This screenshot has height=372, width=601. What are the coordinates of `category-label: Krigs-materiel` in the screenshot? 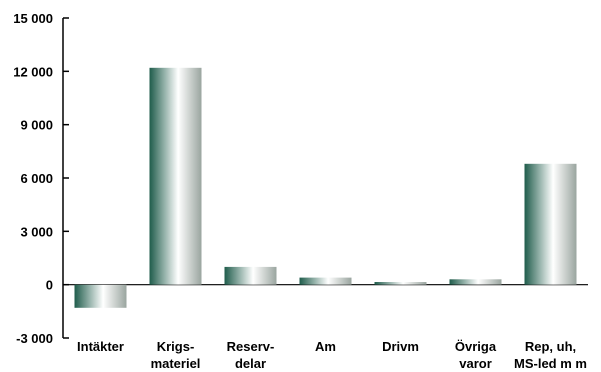 It's located at (176, 355).